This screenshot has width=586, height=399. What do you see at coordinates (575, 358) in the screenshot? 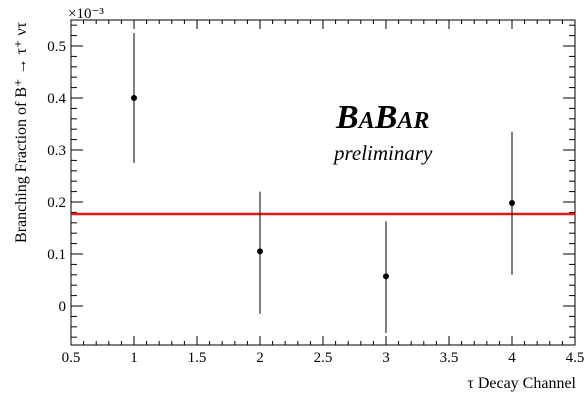
I see `x-tick-label: 4.5` at bounding box center [575, 358].